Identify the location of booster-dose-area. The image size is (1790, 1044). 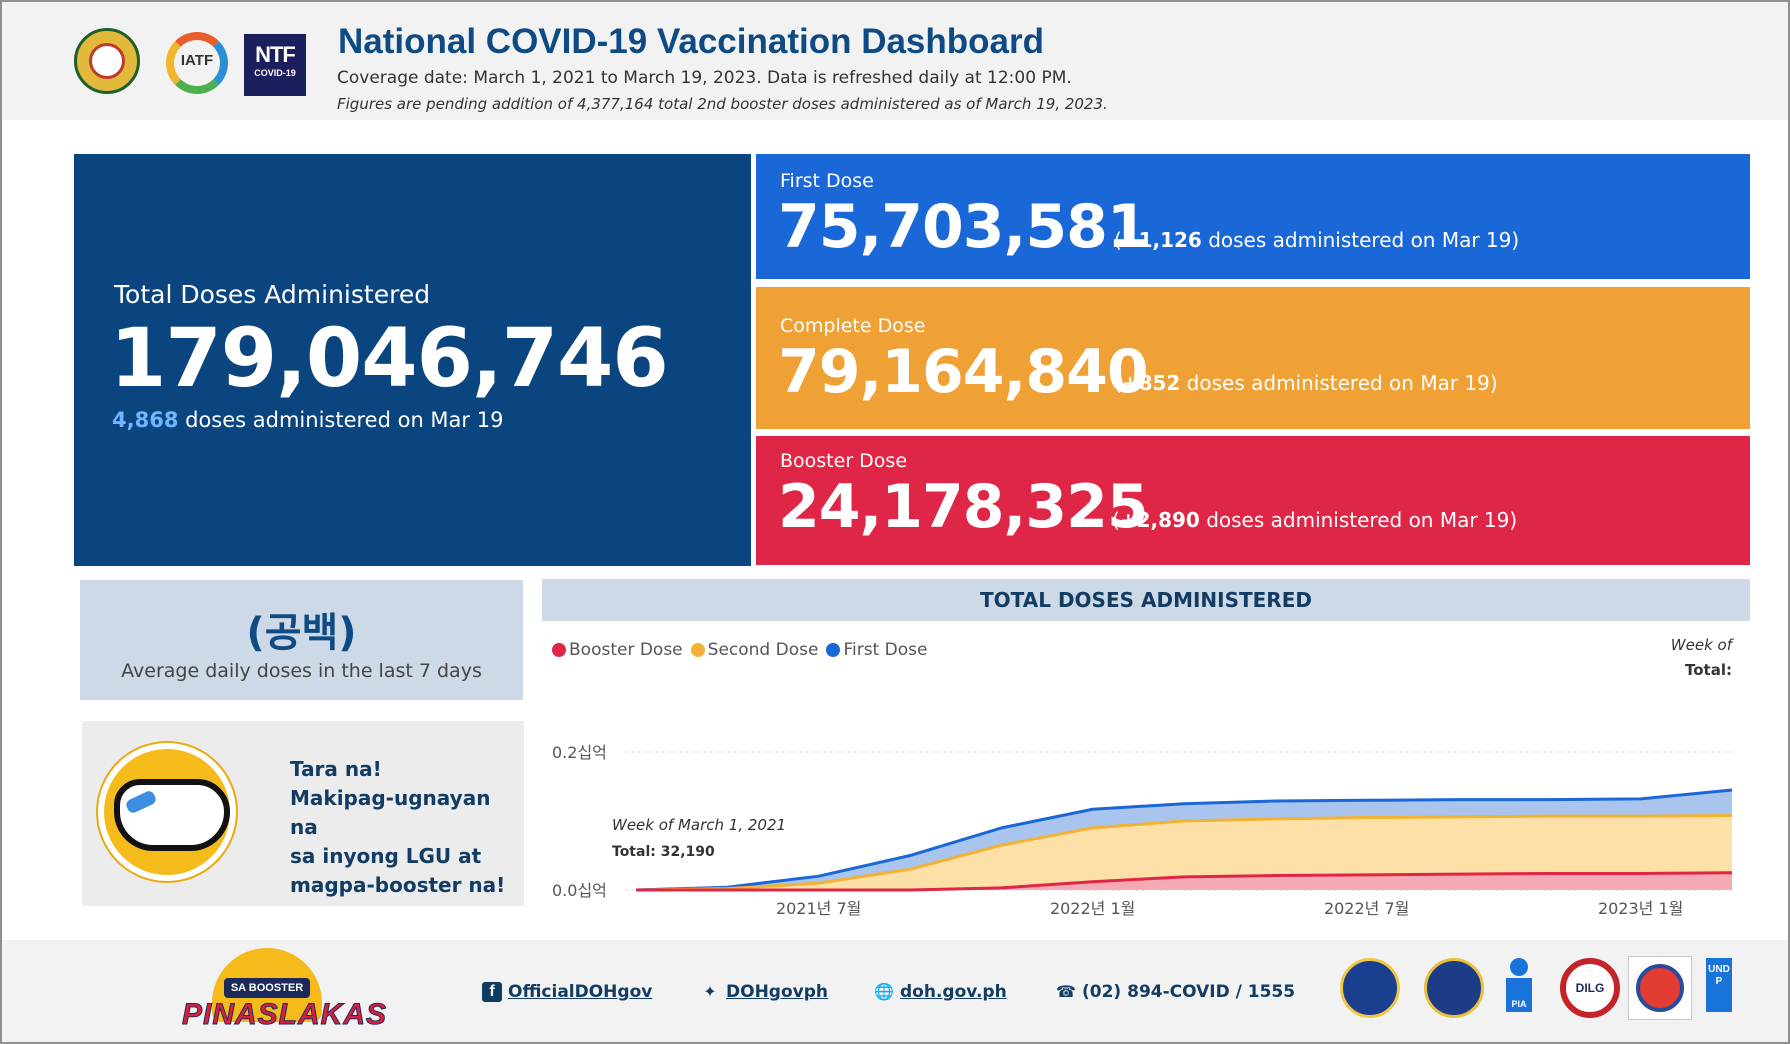
(1184, 881).